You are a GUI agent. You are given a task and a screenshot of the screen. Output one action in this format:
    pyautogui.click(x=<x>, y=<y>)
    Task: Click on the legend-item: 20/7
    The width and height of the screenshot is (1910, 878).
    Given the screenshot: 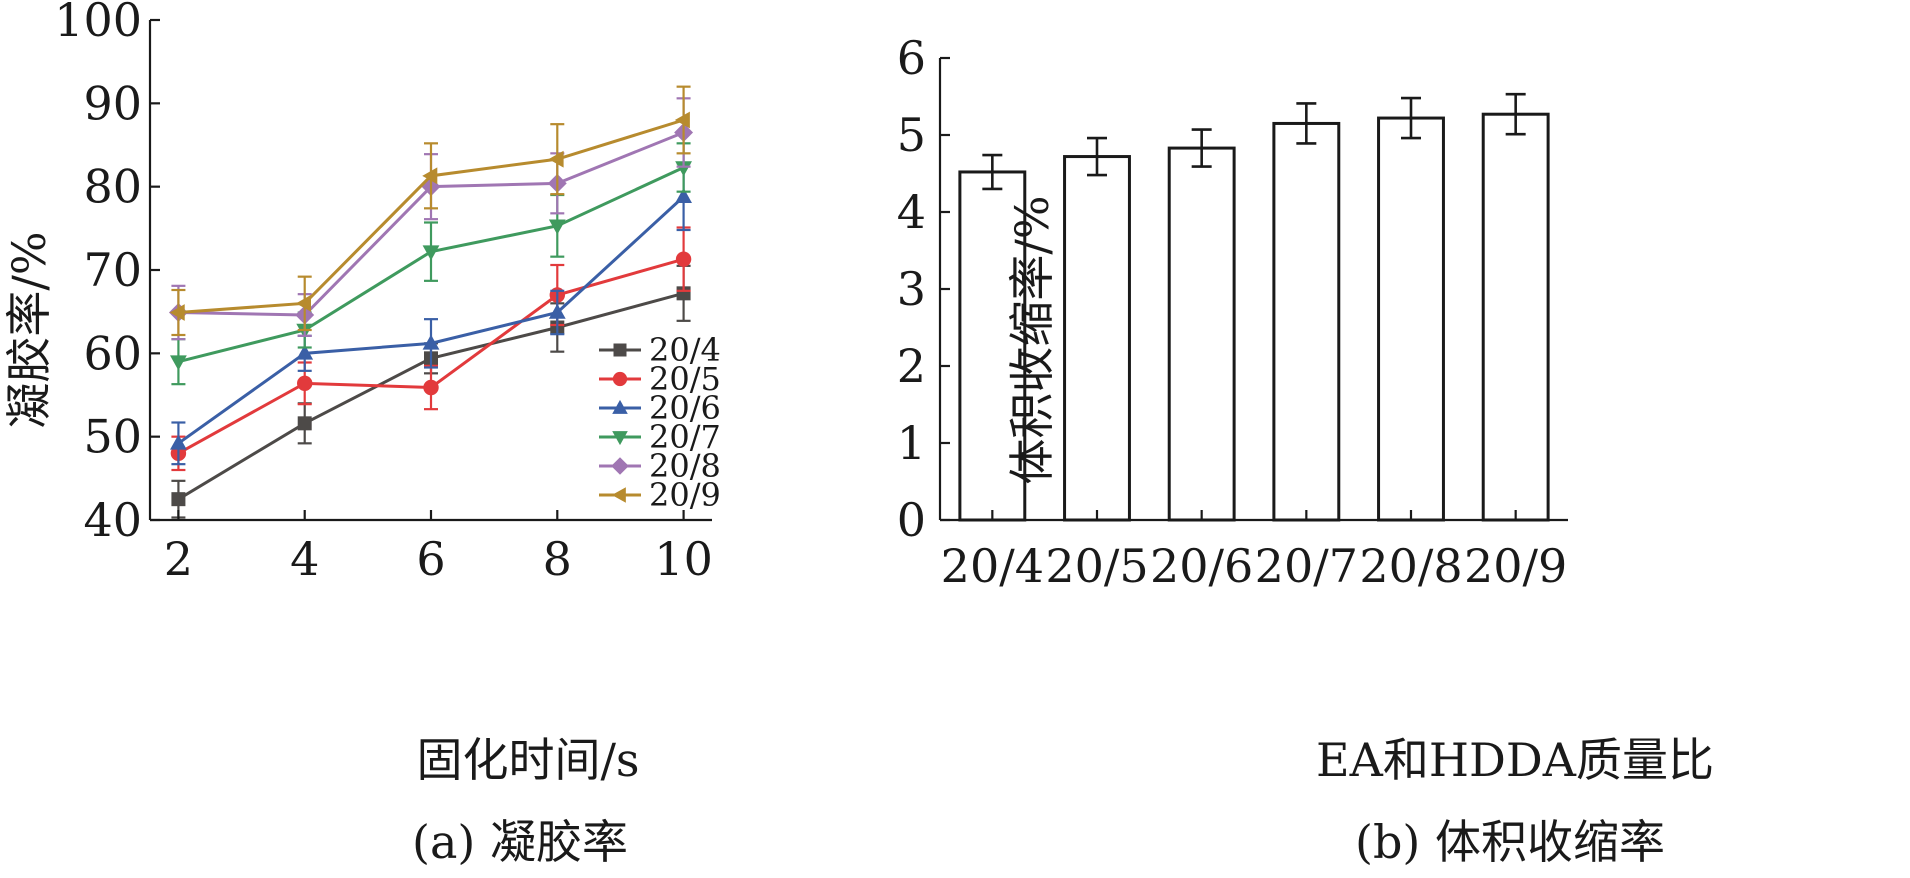 What is the action you would take?
    pyautogui.click(x=660, y=437)
    